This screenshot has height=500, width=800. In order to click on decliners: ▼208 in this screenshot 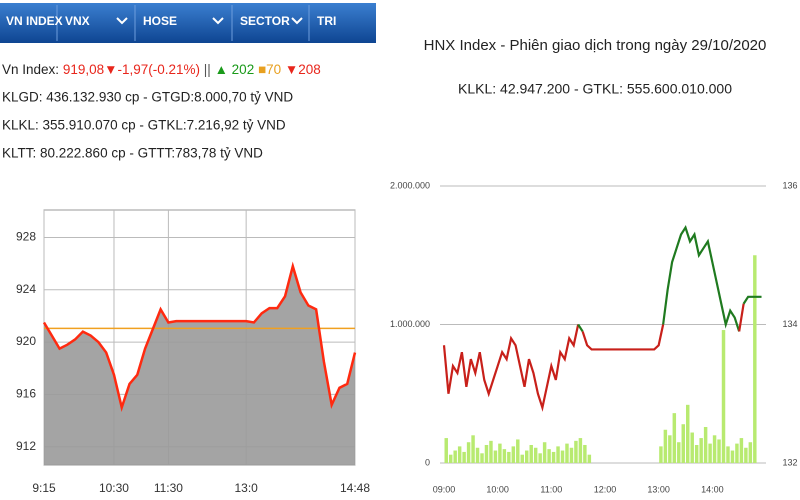, I will do `click(303, 69)`.